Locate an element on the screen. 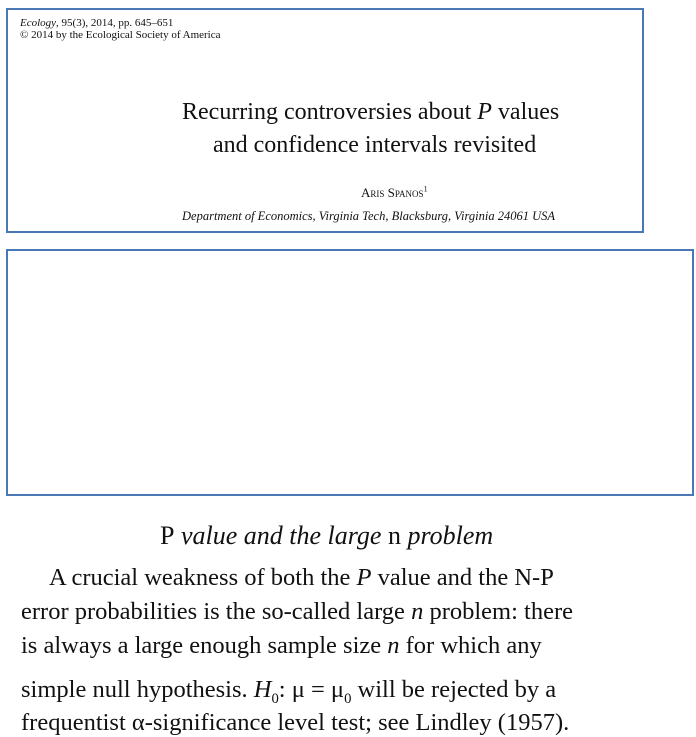  title-text-a: Recurring controversies about is located at coordinates (330, 112).